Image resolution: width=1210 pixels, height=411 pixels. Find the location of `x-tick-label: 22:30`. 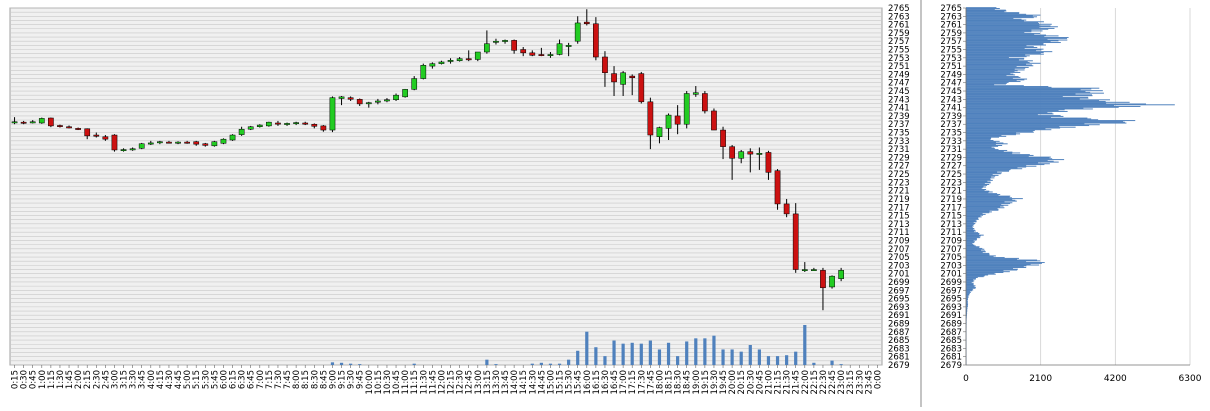

x-tick-label: 22:30 is located at coordinates (824, 382).